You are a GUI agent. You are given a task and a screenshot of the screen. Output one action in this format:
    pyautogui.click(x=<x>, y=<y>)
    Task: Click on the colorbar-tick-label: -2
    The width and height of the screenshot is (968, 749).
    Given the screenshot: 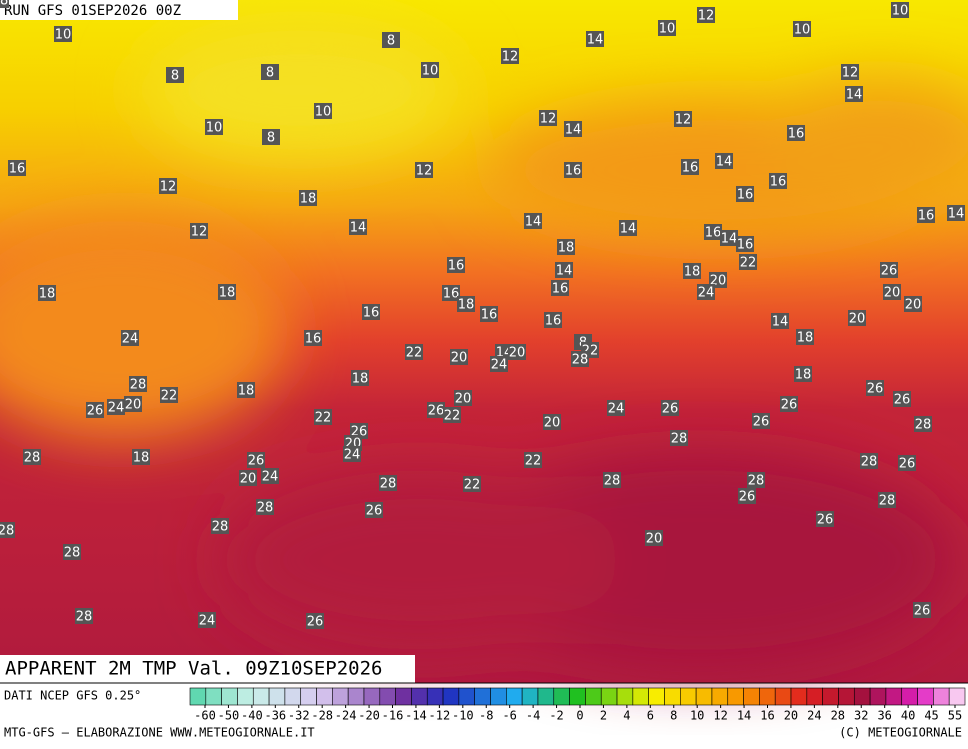 What is the action you would take?
    pyautogui.click(x=556, y=716)
    